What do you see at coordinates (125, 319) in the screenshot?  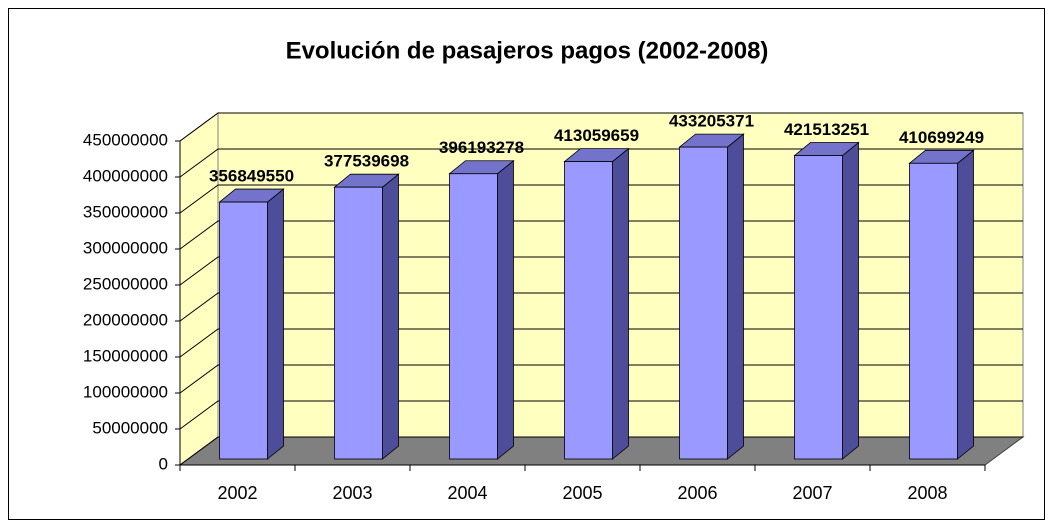 I see `y-tick-label: 200000000` at bounding box center [125, 319].